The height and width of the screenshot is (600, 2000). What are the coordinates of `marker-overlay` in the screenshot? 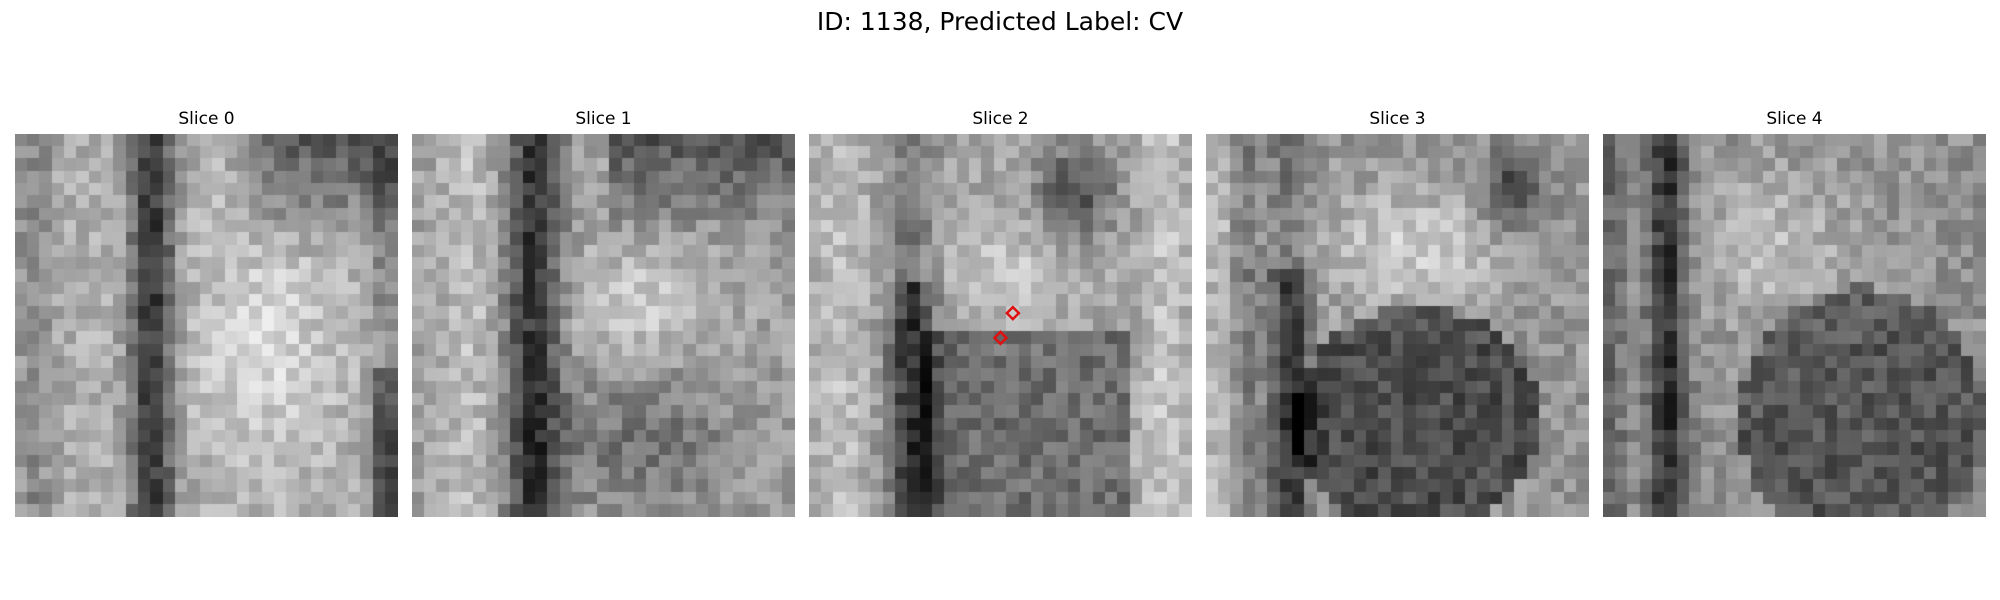 It's located at (1006, 325).